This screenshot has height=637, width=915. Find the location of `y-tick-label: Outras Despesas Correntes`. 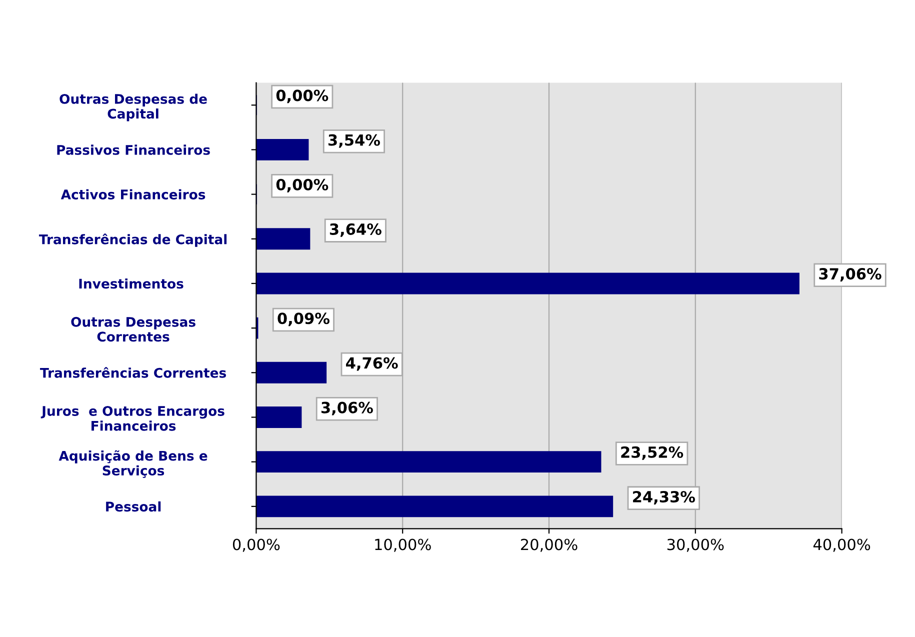

y-tick-label: Outras Despesas Correntes is located at coordinates (133, 329).